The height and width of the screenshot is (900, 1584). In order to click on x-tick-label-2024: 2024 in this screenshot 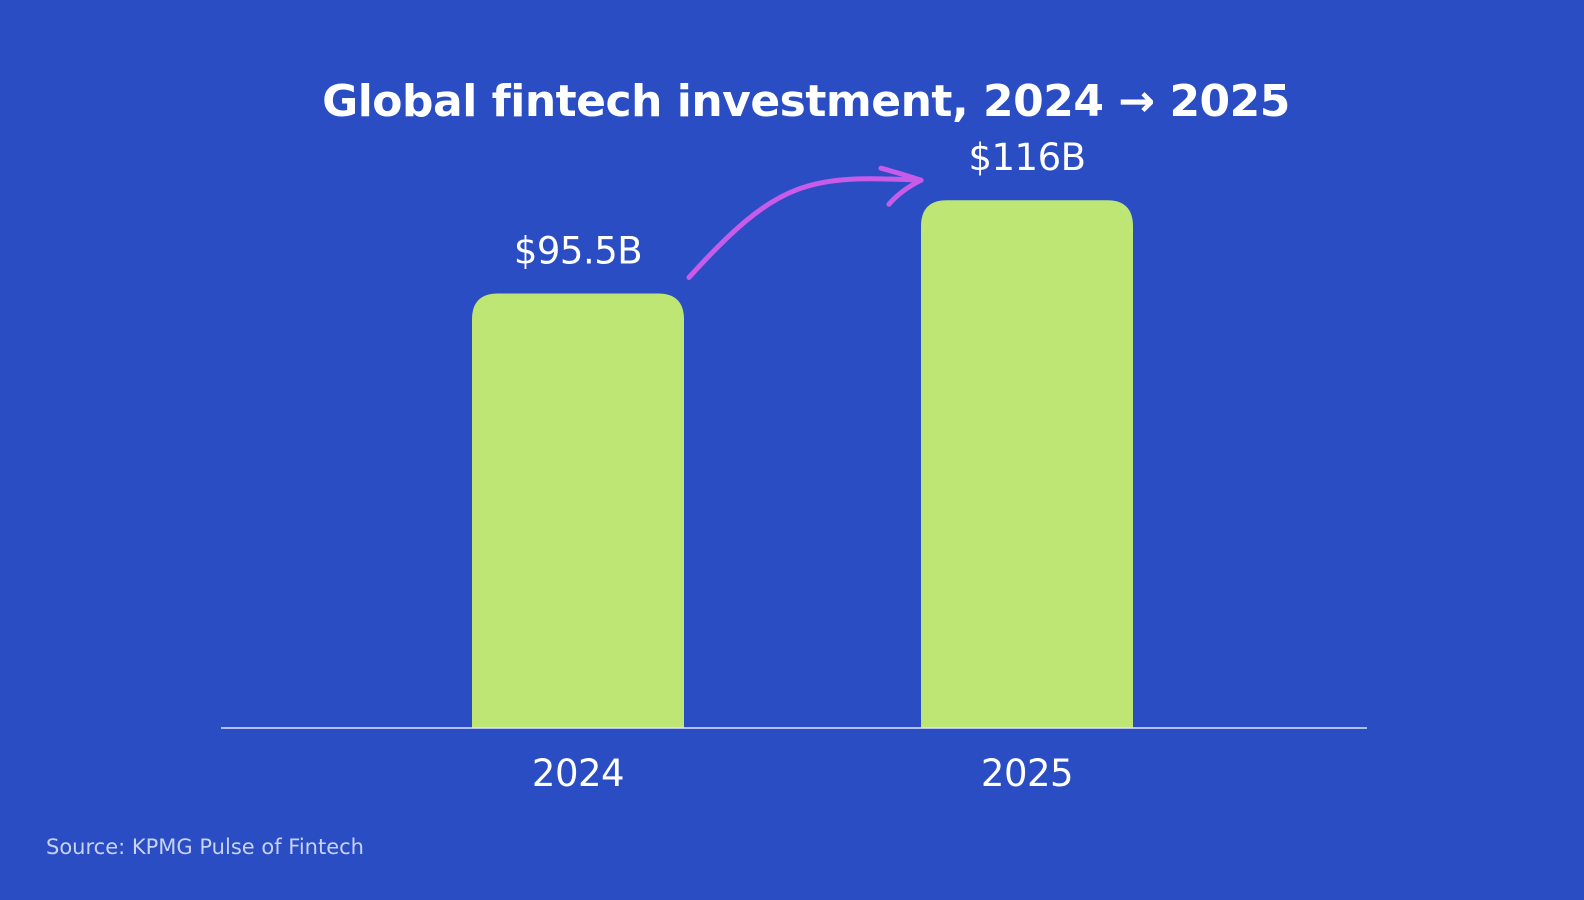, I will do `click(578, 773)`.